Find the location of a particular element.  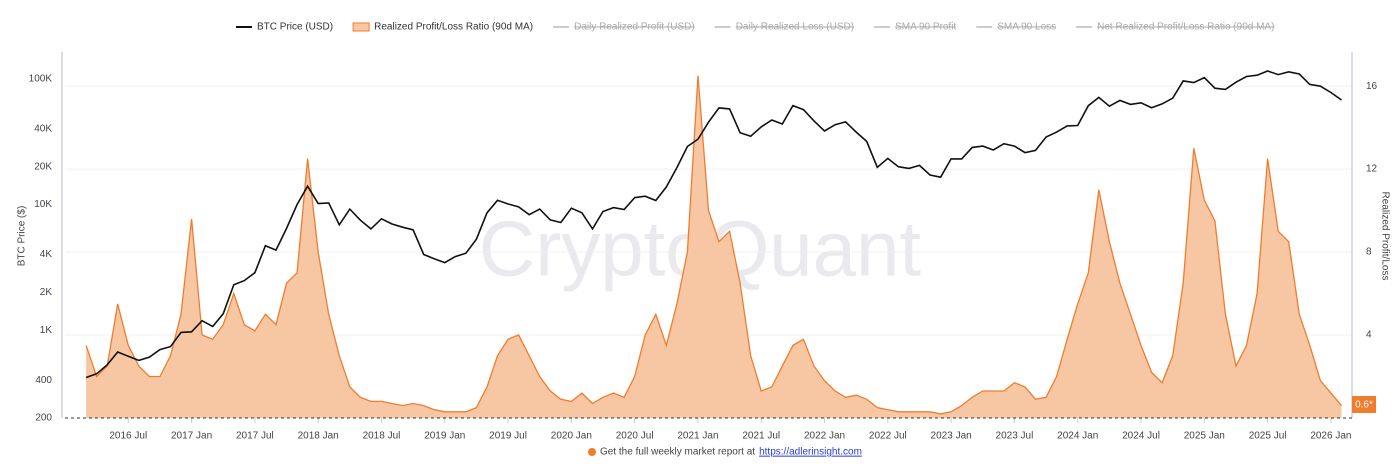

x-tick-label: 2020 Jan is located at coordinates (571, 436).